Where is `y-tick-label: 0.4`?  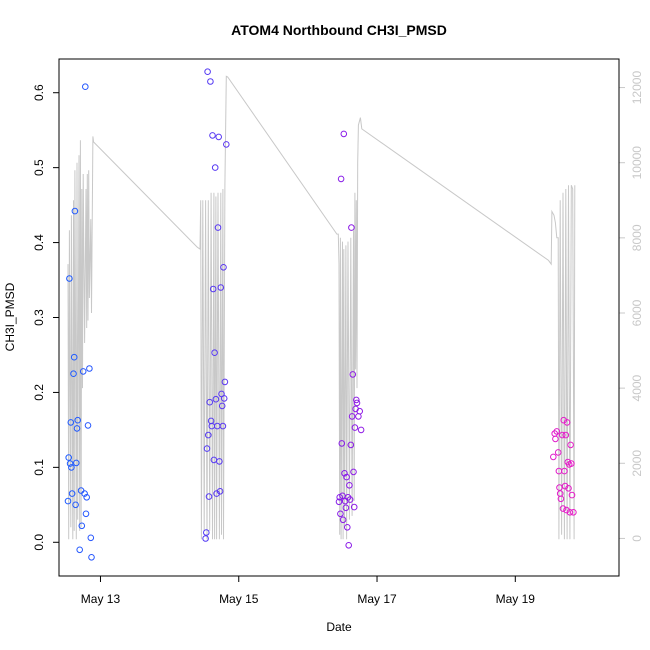
y-tick-label: 0.4 is located at coordinates (39, 242).